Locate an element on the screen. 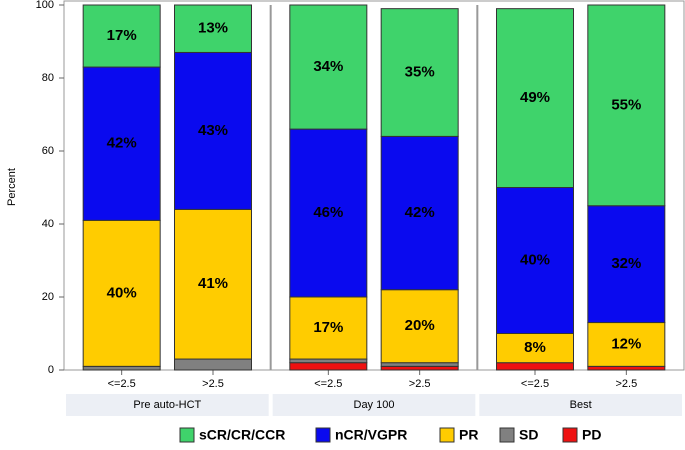 The image size is (685, 450). legend-label: PD is located at coordinates (591, 435).